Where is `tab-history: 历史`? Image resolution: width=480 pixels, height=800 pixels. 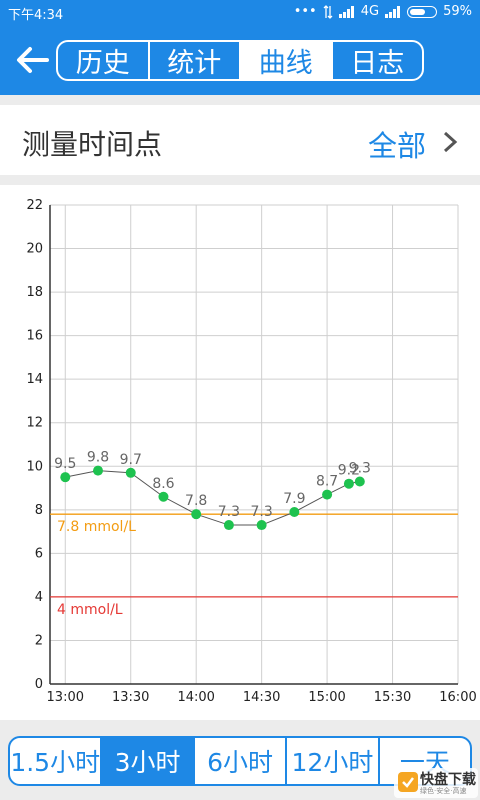 tab-history: 历史 is located at coordinates (104, 60).